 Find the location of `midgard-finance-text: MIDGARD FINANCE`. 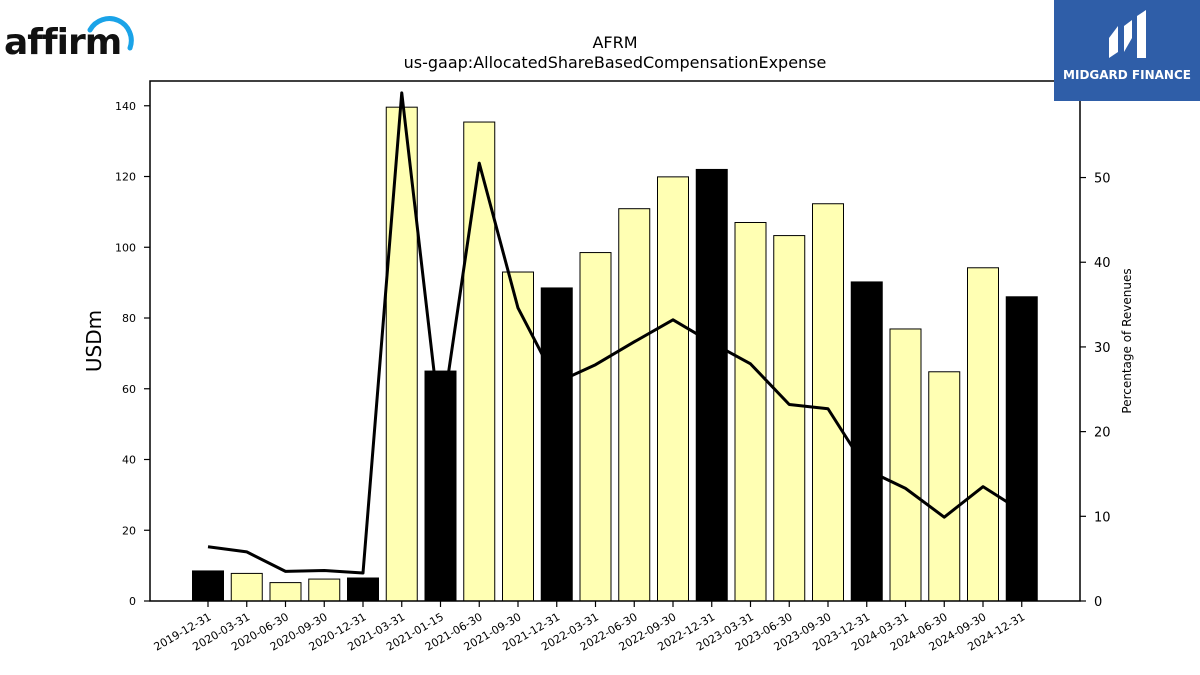

midgard-finance-text: MIDGARD FINANCE is located at coordinates (1127, 75).